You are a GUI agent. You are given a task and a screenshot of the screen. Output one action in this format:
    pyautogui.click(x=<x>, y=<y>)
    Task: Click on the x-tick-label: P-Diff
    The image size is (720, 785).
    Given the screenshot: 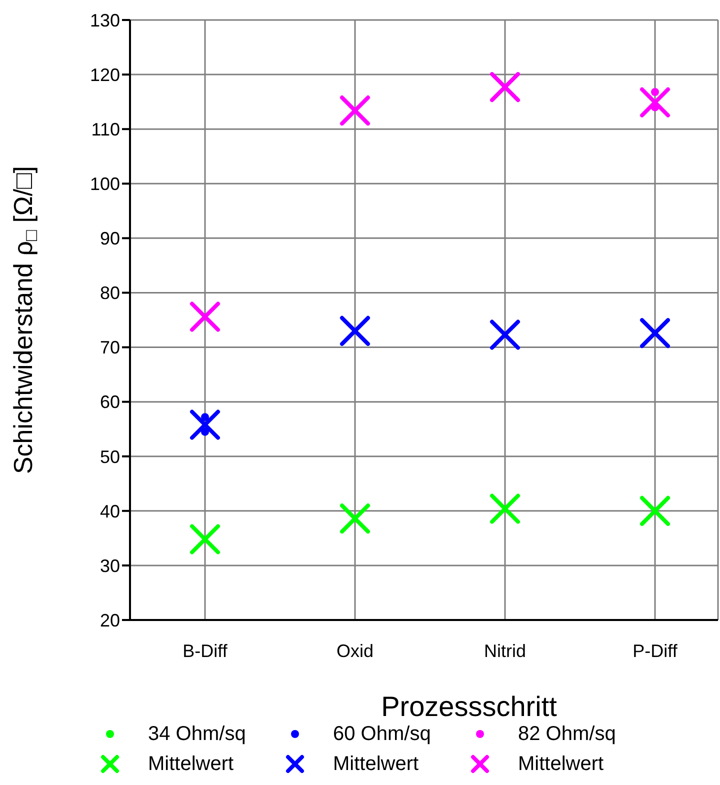 What is the action you would take?
    pyautogui.click(x=655, y=650)
    